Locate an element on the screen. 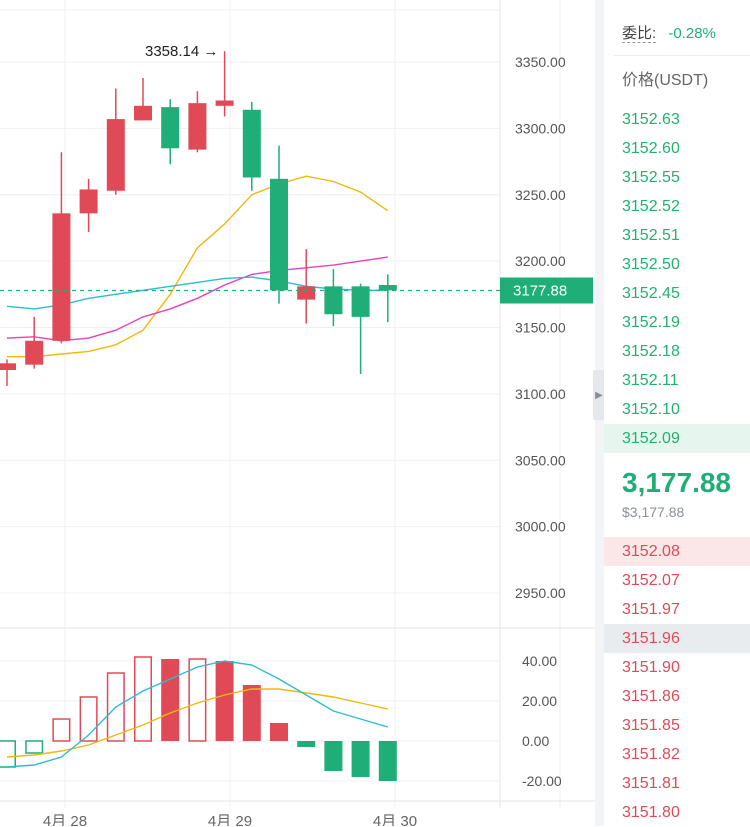 Image resolution: width=750 pixels, height=827 pixels. chevron-right-icon: ▶ is located at coordinates (599, 395).